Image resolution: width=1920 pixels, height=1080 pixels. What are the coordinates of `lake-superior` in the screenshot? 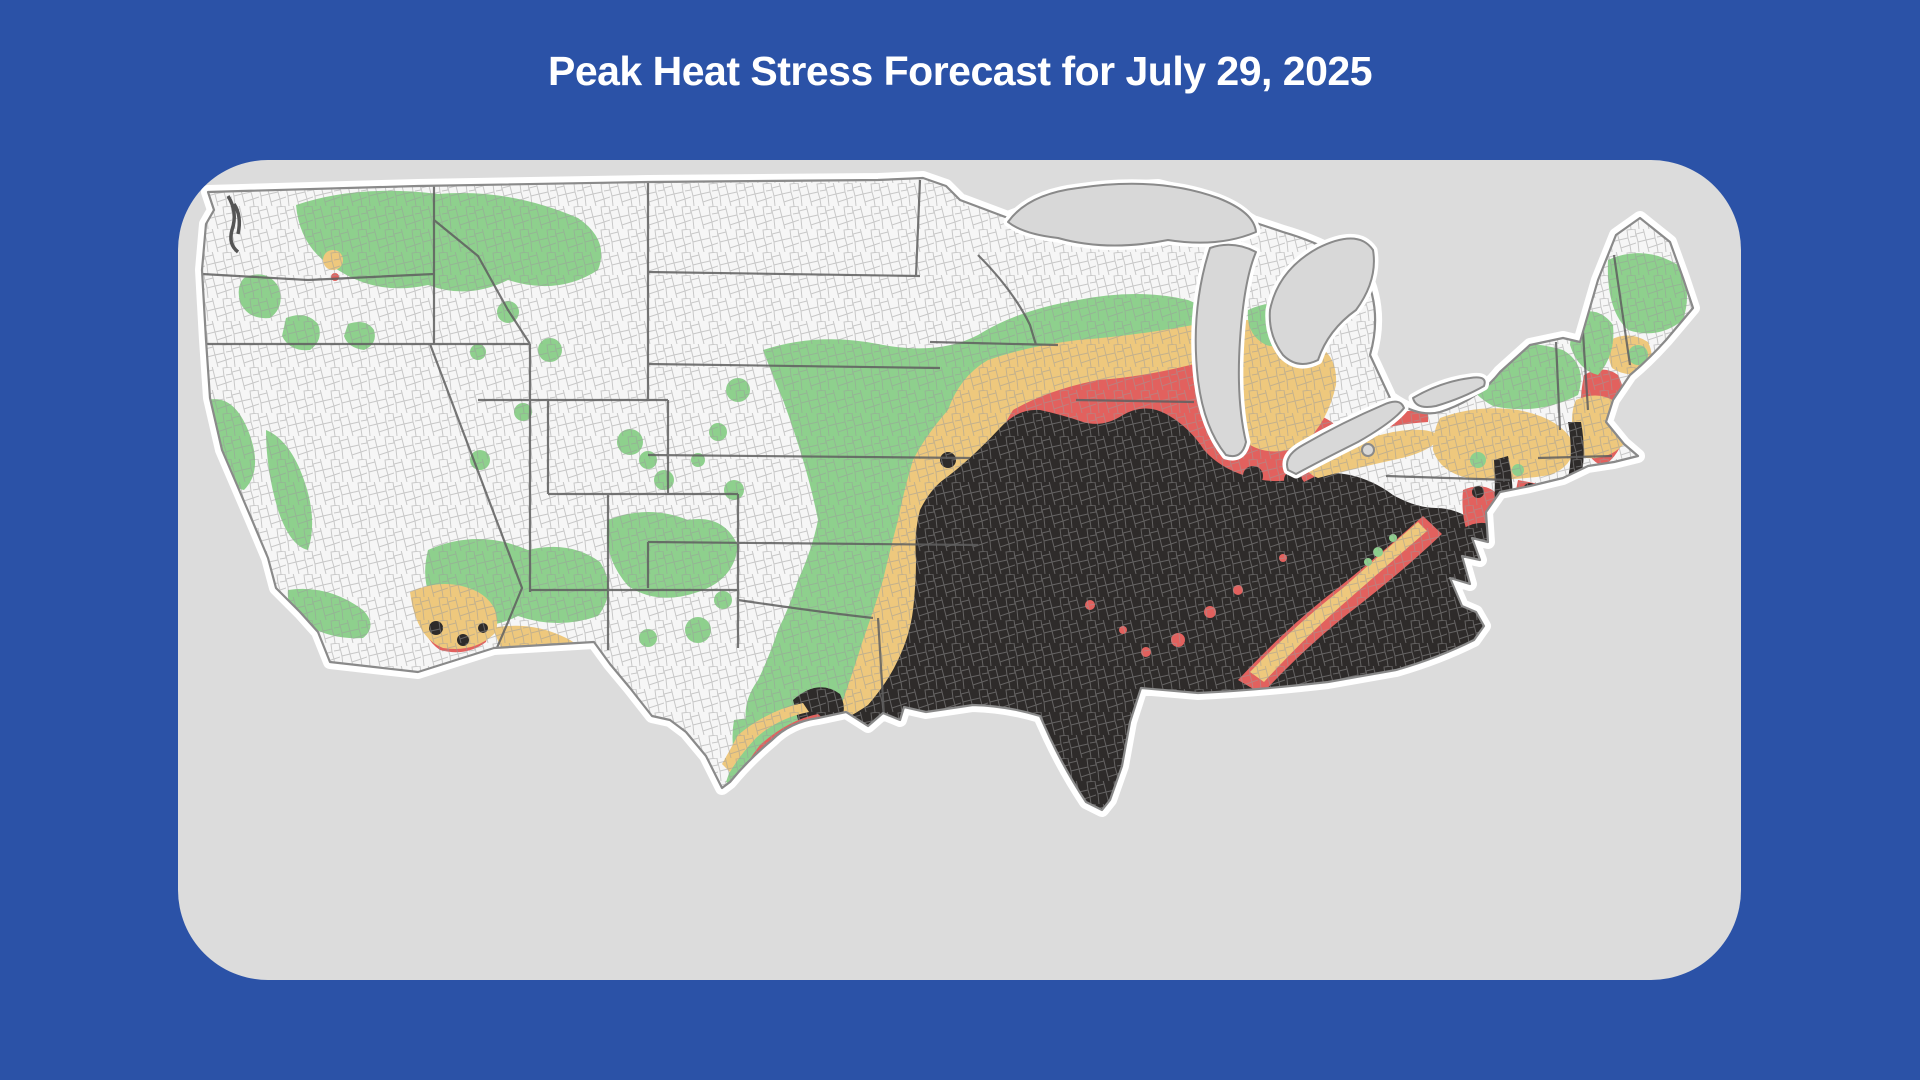 It's located at (1132, 214).